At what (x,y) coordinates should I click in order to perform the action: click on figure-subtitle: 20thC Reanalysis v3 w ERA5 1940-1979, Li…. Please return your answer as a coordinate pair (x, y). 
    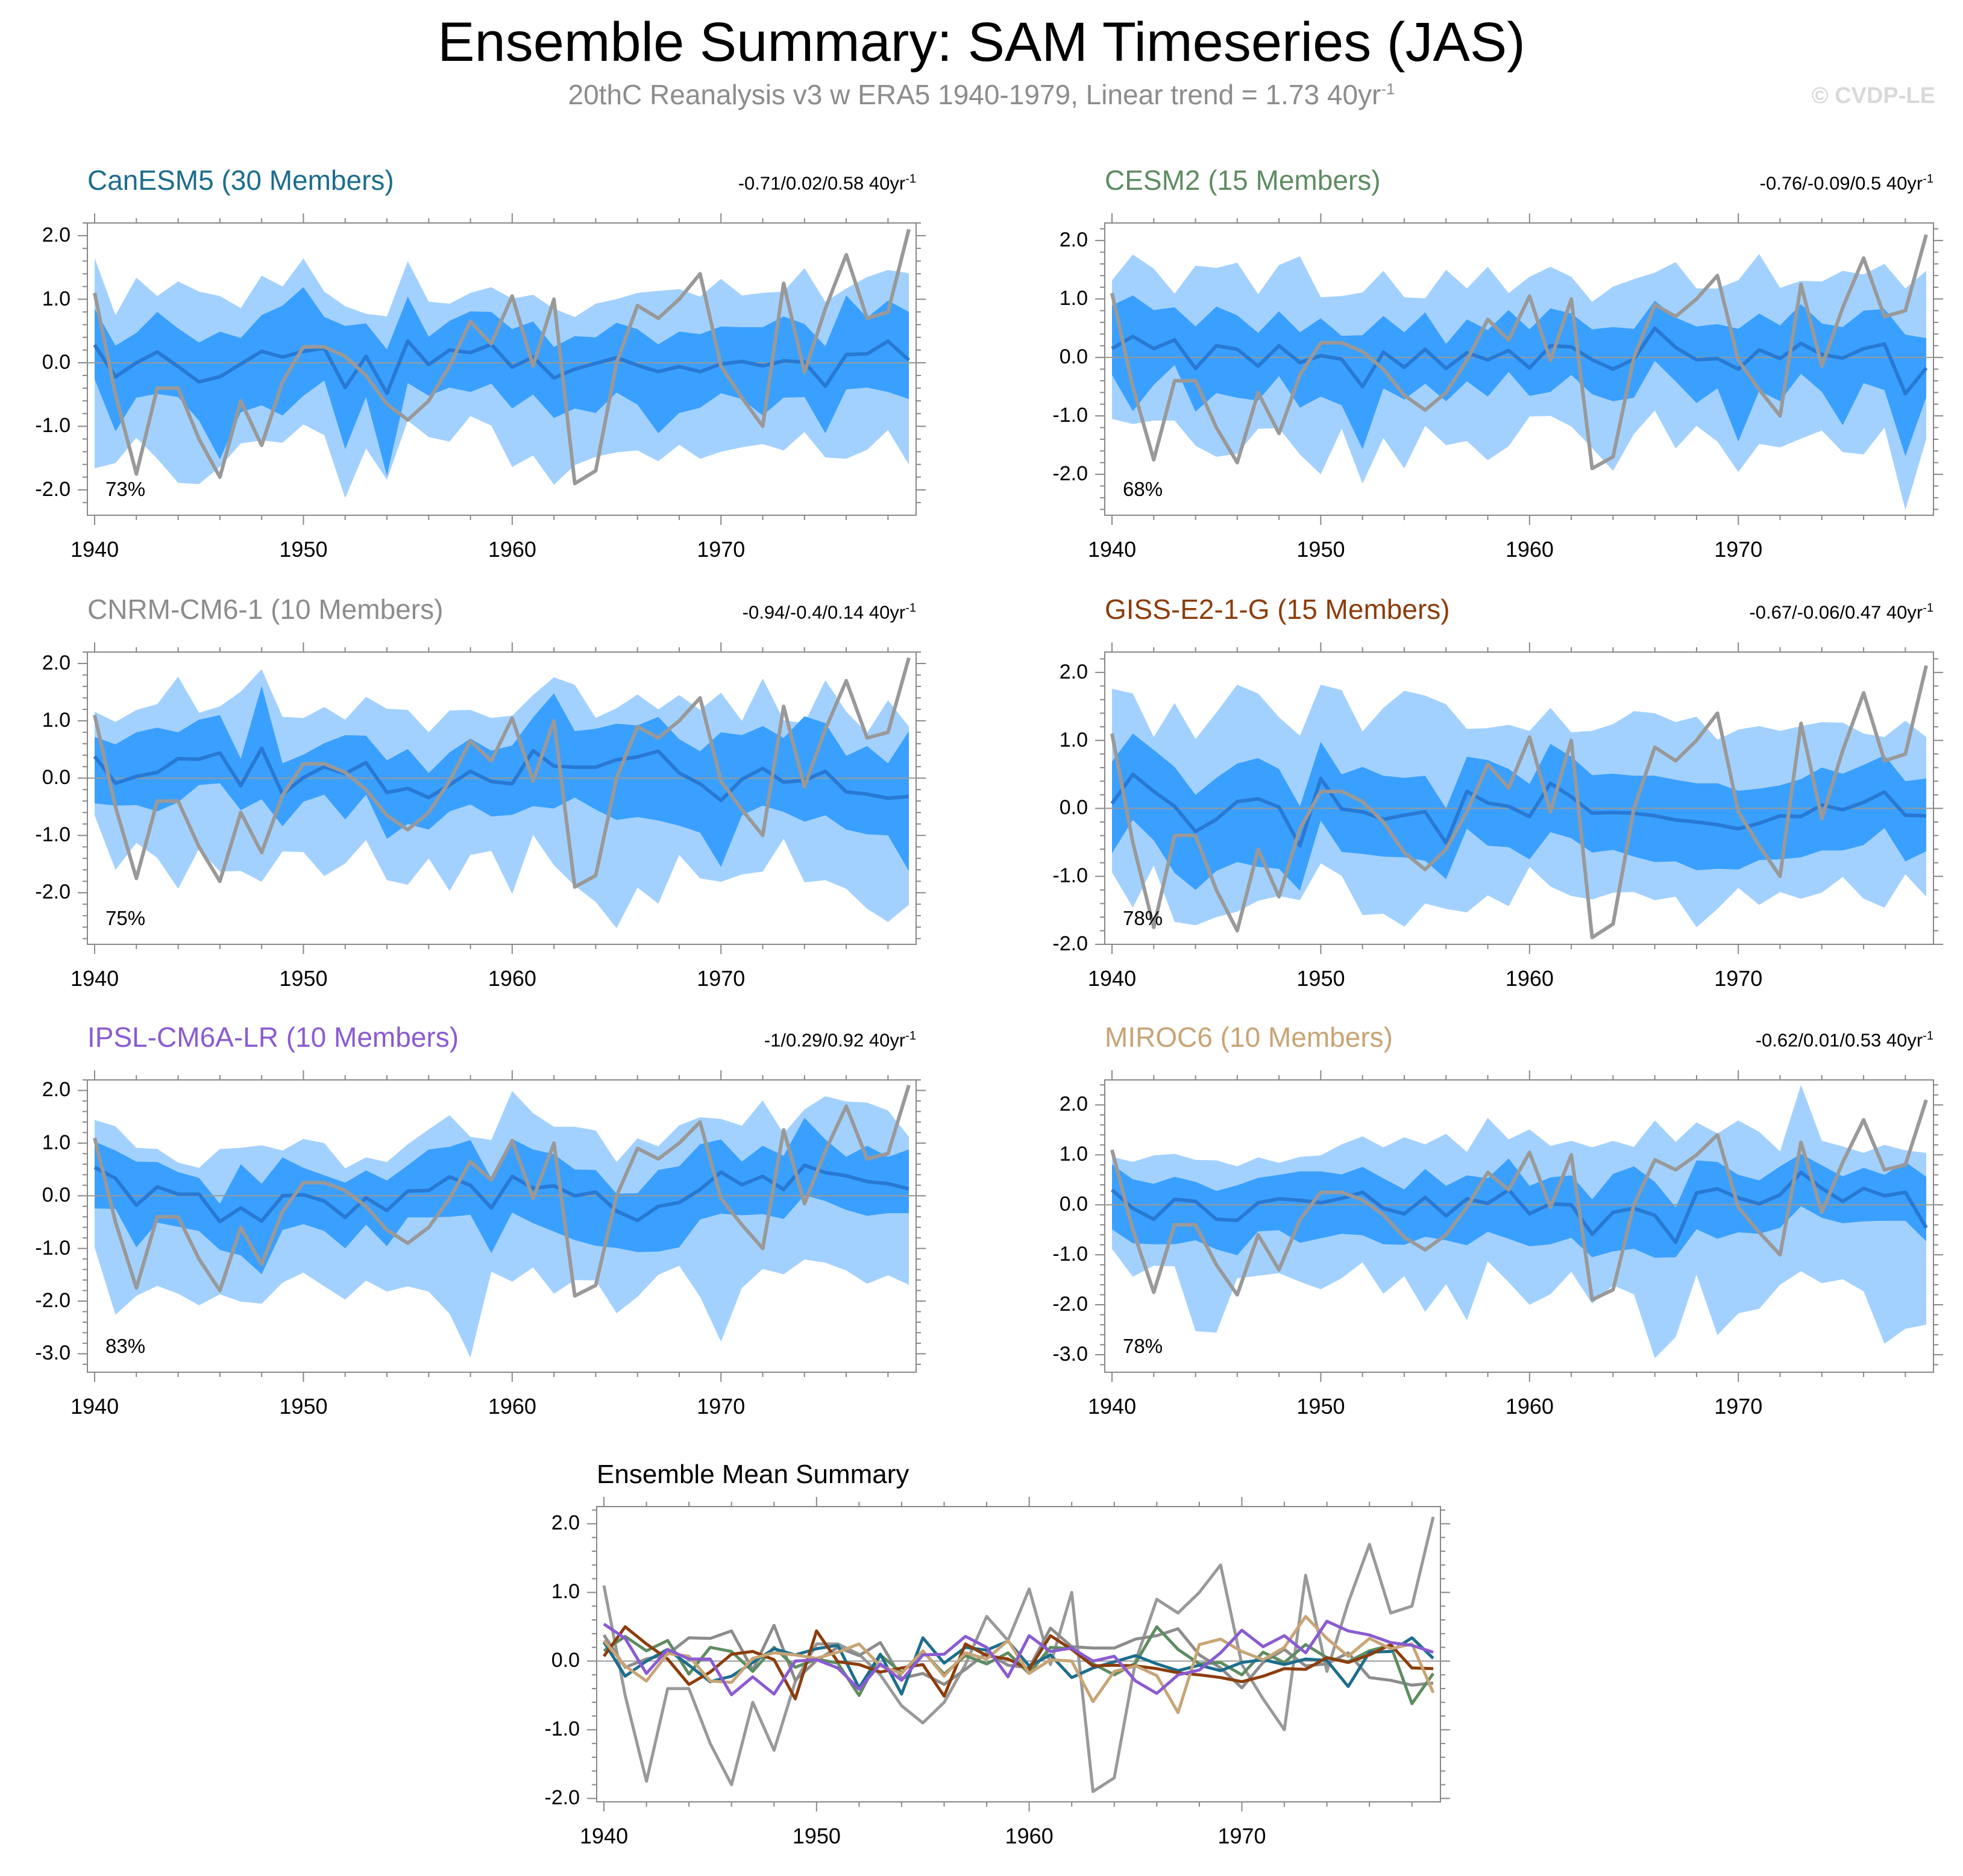
    Looking at the image, I should click on (981, 94).